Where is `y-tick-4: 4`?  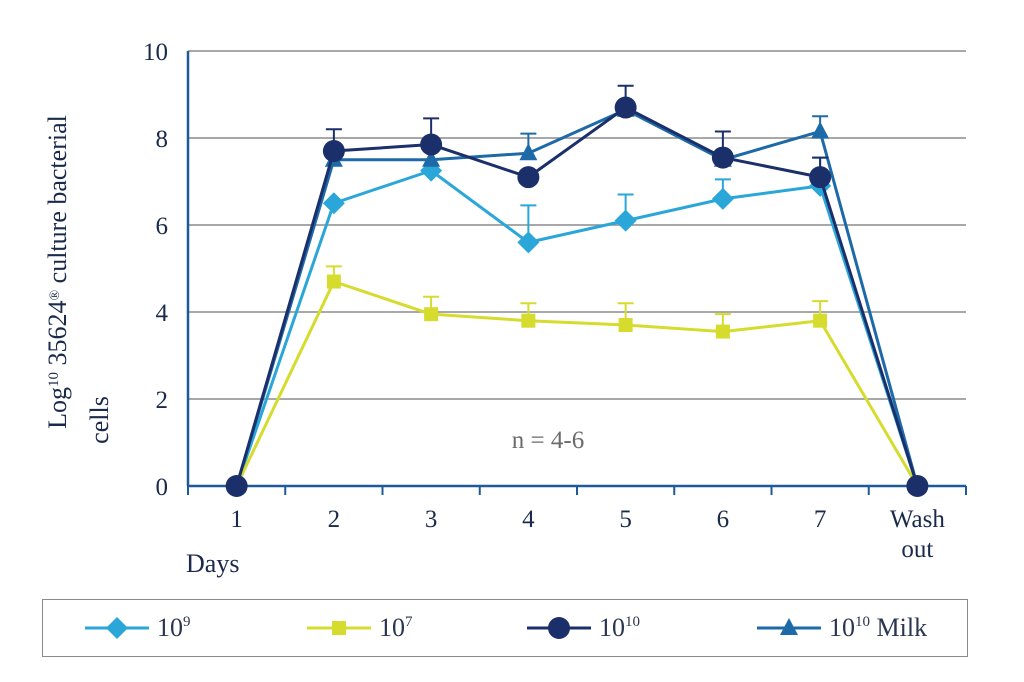
y-tick-4: 4 is located at coordinates (162, 313).